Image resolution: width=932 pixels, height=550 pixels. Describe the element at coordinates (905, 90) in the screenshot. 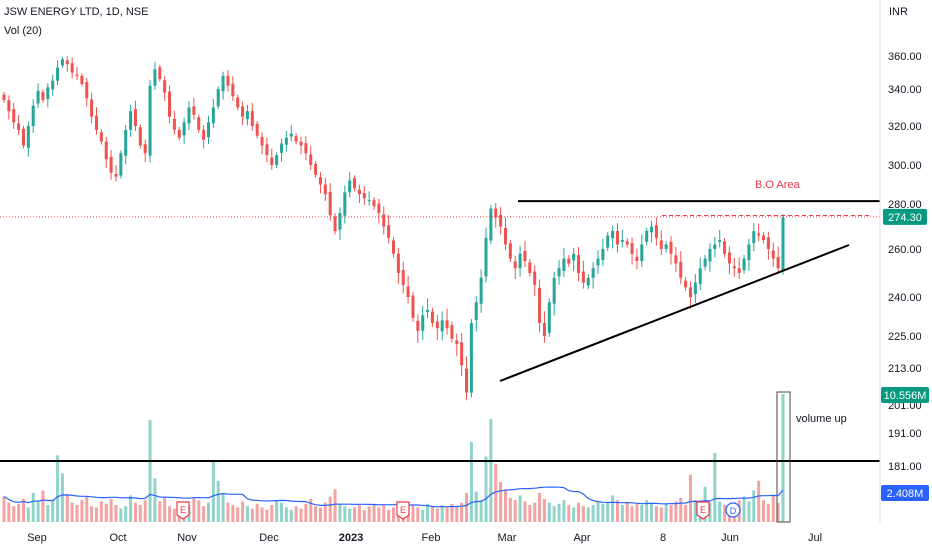

I see `price-tick-label: 340.00` at that location.